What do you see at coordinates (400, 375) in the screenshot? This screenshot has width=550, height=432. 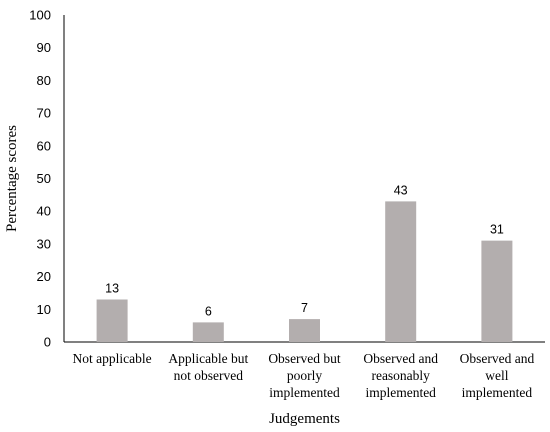 I see `category-label: Observed and reasonably implemented` at bounding box center [400, 375].